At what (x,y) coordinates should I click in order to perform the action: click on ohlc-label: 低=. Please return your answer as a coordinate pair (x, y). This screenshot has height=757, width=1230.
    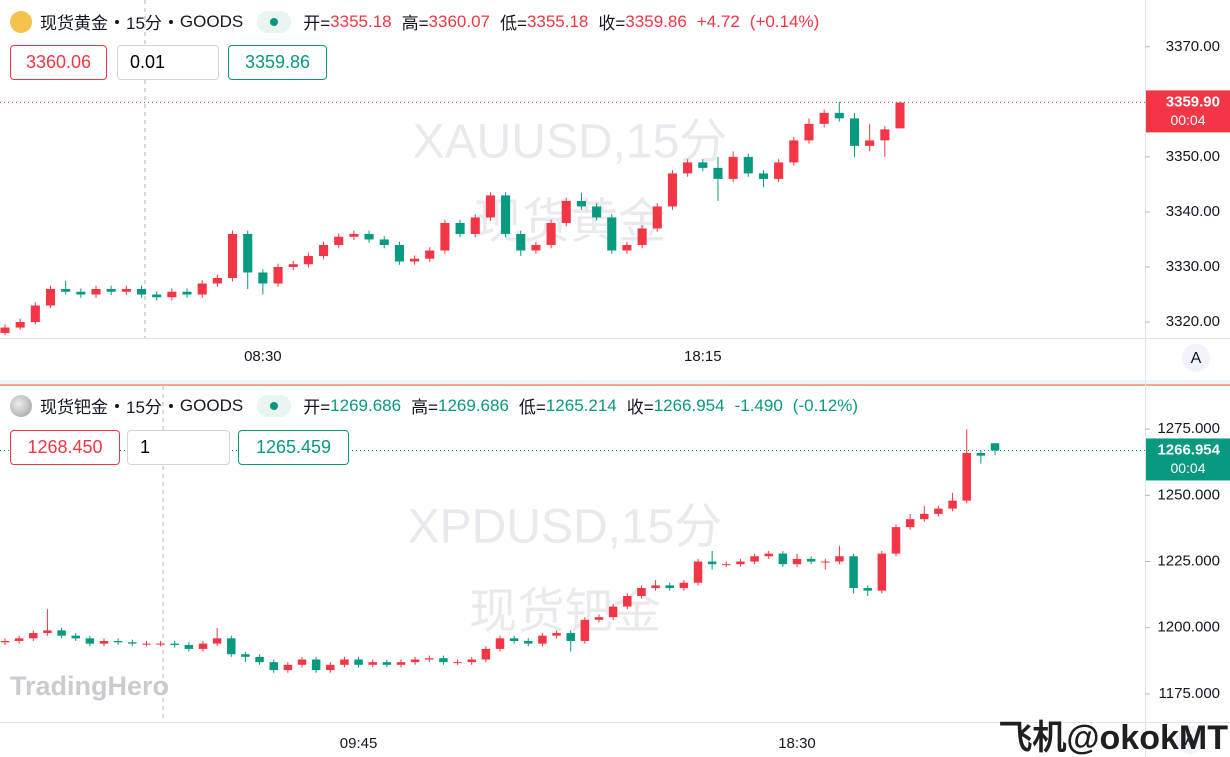
    Looking at the image, I should click on (513, 23).